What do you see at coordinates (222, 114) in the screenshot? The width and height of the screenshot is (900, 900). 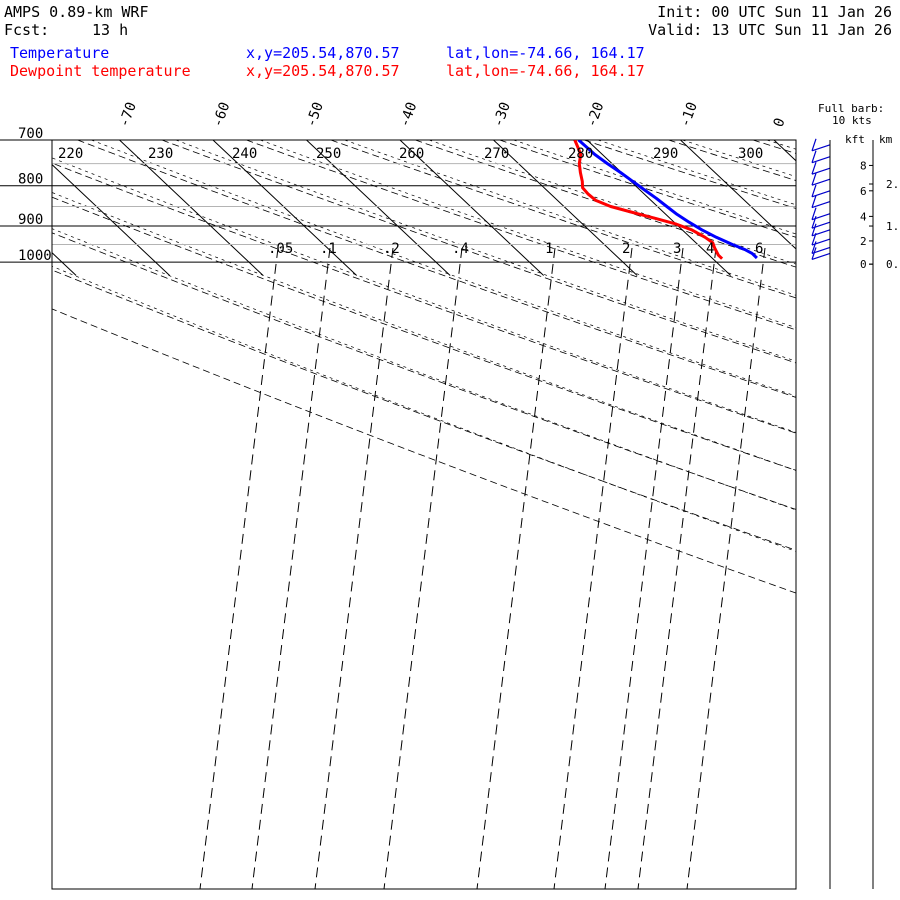 I see `isotherm-tick-label: -60` at bounding box center [222, 114].